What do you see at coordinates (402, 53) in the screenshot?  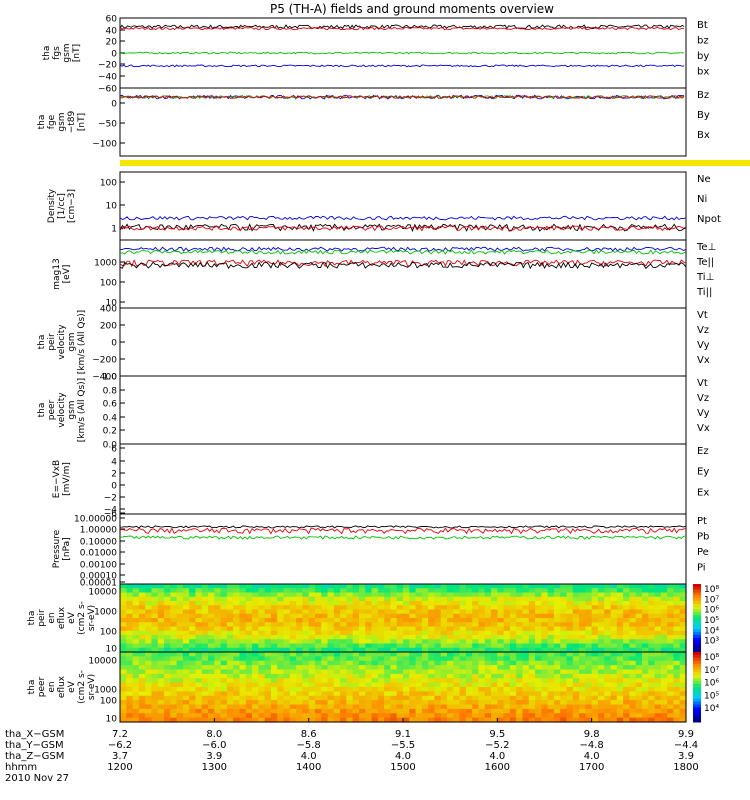 I see `by-trace` at bounding box center [402, 53].